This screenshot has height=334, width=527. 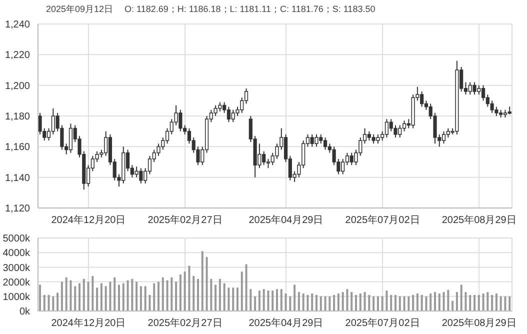 What do you see at coordinates (479, 323) in the screenshot?
I see `x-tick-label: 2025年08月29日` at bounding box center [479, 323].